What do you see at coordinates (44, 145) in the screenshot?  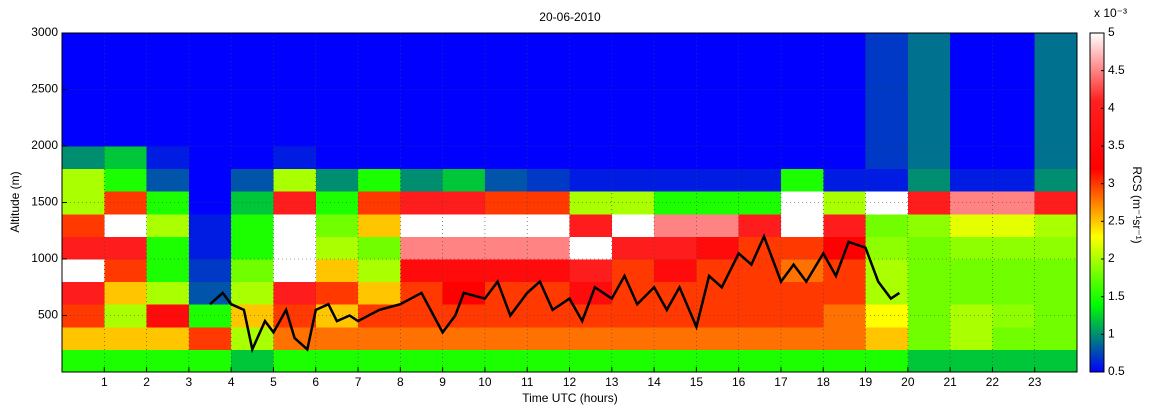 I see `y-tick-label: 2000` at bounding box center [44, 145].